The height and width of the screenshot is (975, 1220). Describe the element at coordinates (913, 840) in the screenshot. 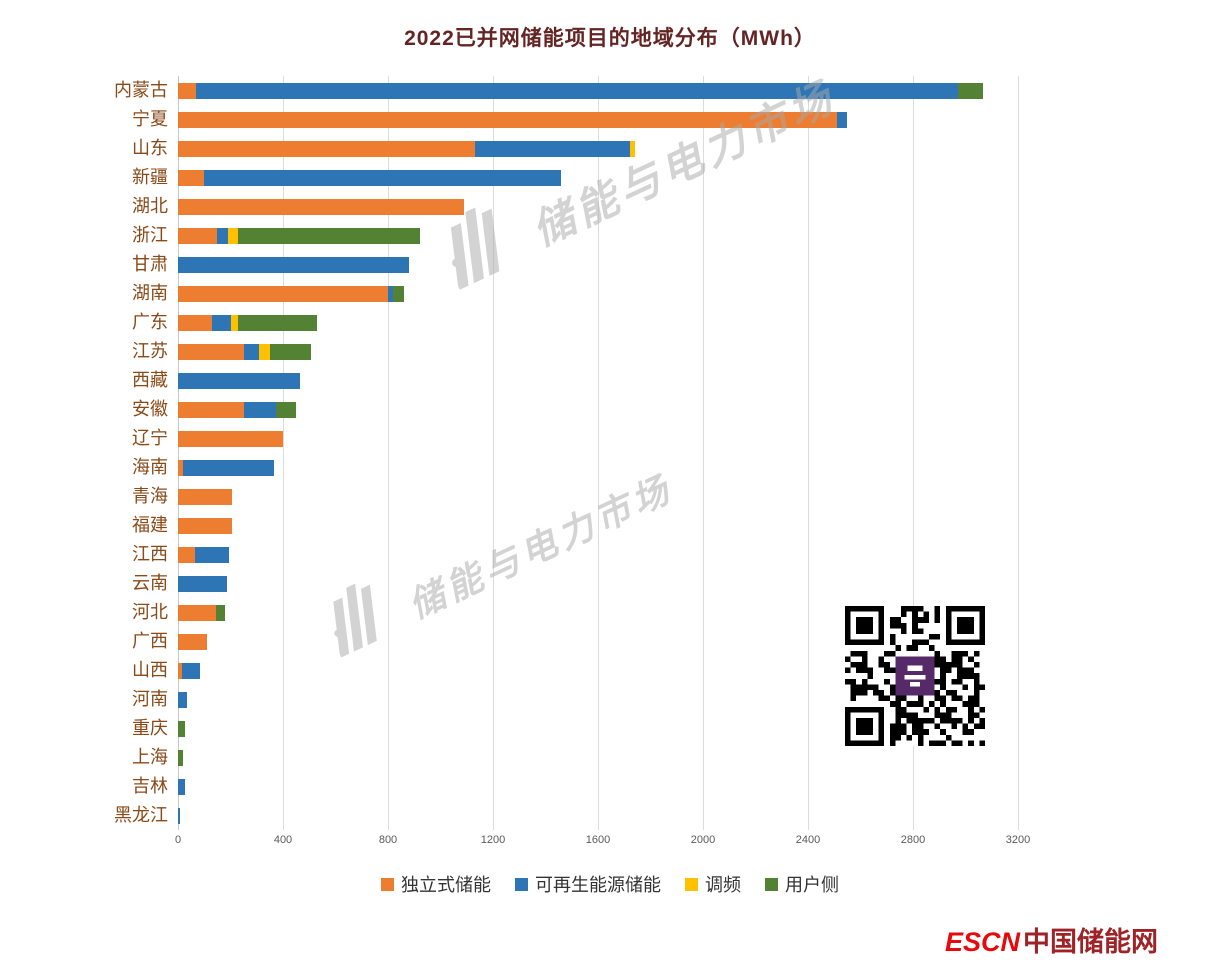

I see `x-tick-label: 2800` at that location.